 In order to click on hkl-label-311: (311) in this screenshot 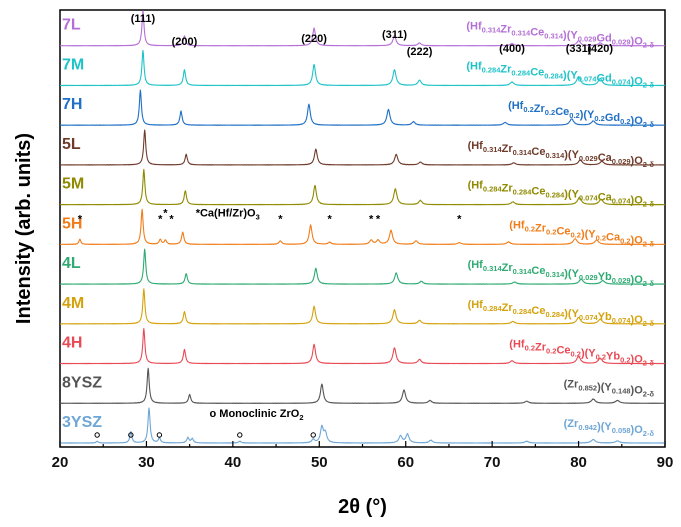, I will do `click(394, 35)`.